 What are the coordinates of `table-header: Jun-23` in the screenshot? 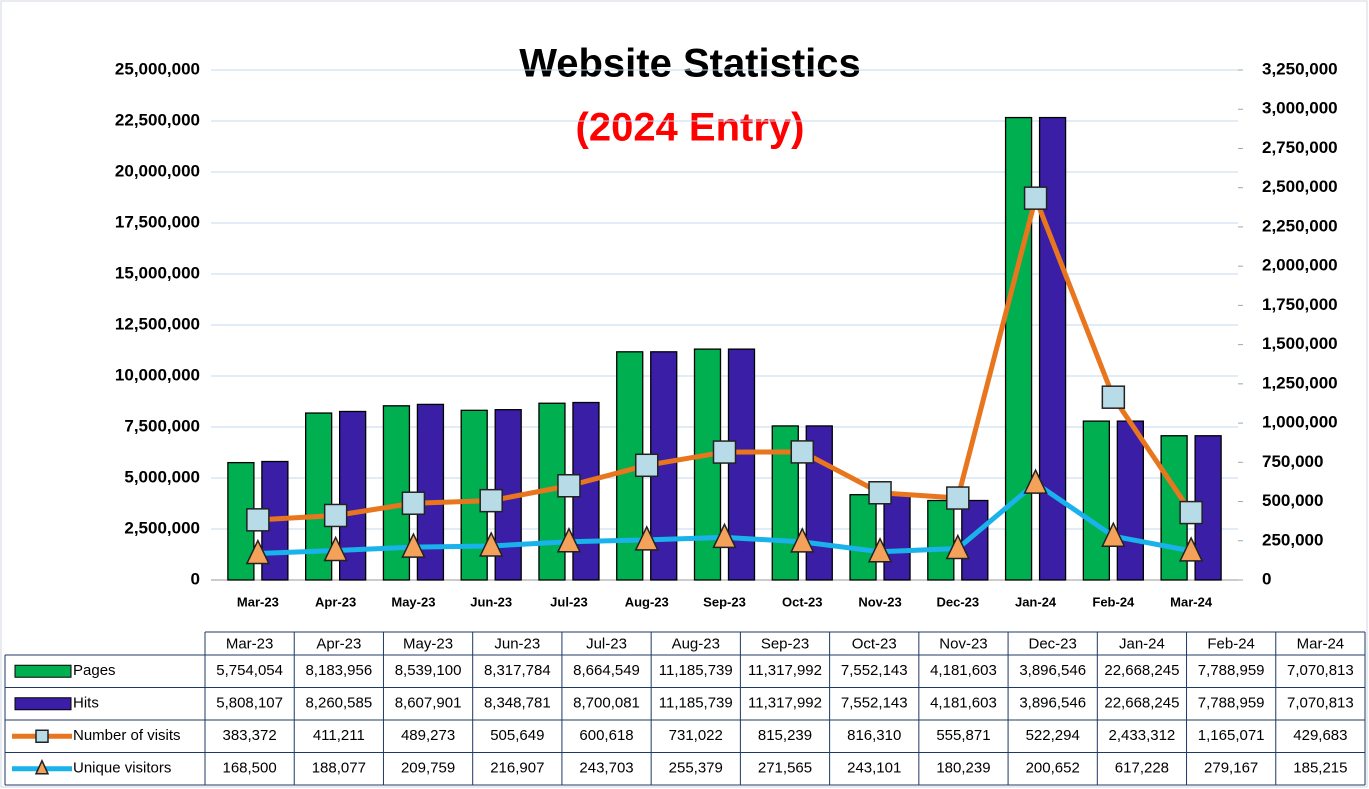 It's located at (517, 643).